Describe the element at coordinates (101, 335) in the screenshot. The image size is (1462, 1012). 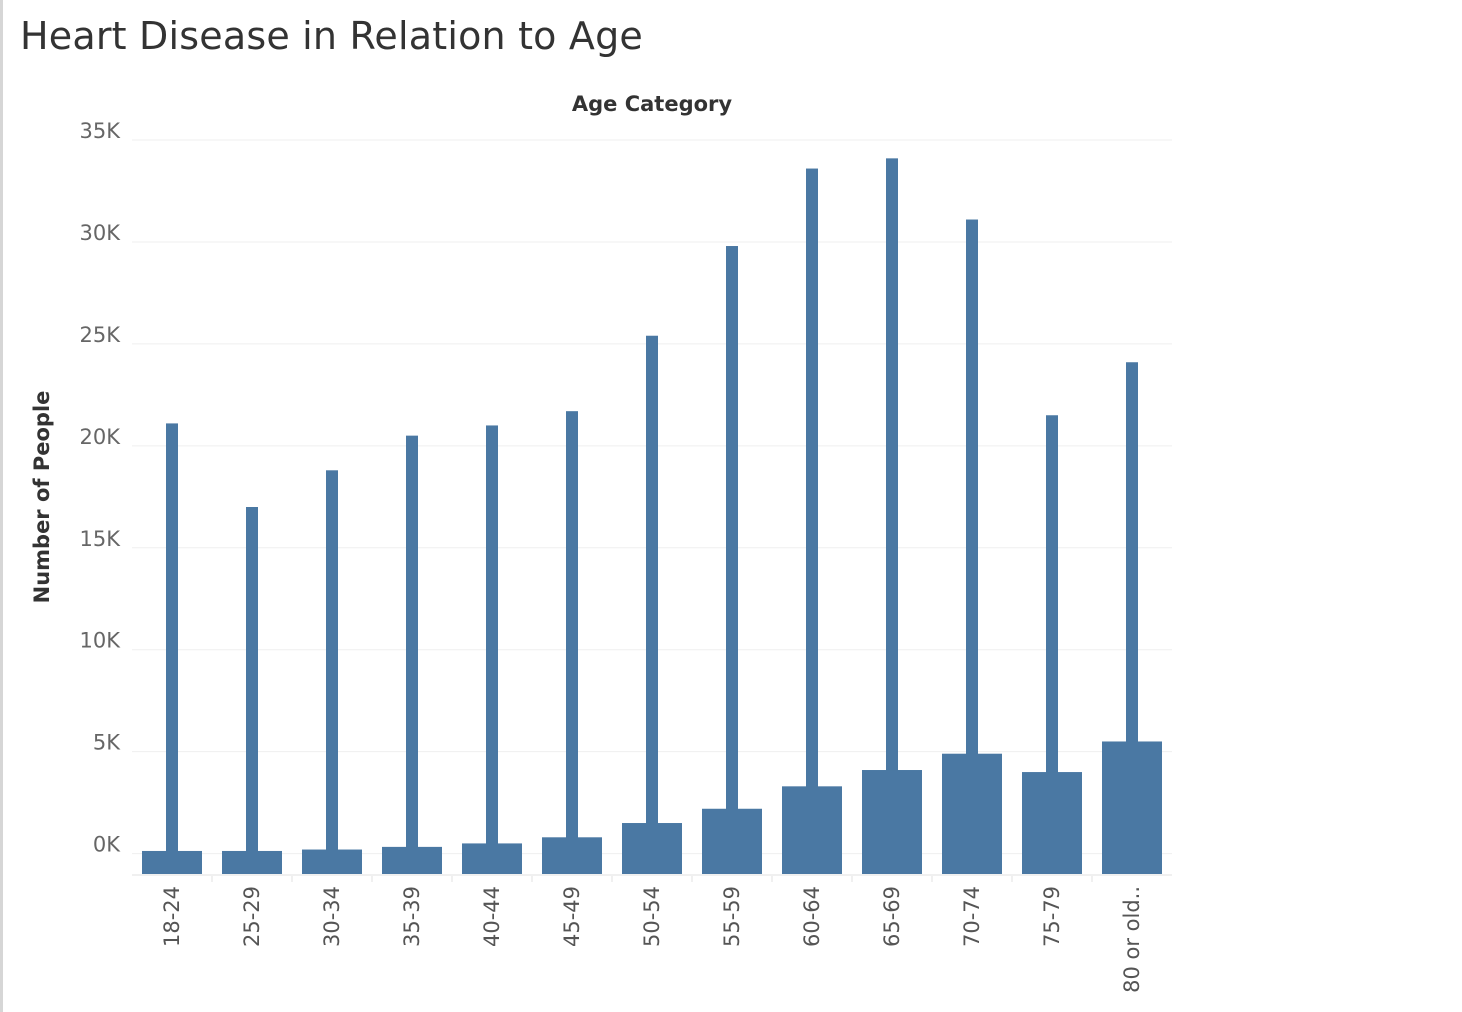
I see `y-tick-label: 25K` at that location.